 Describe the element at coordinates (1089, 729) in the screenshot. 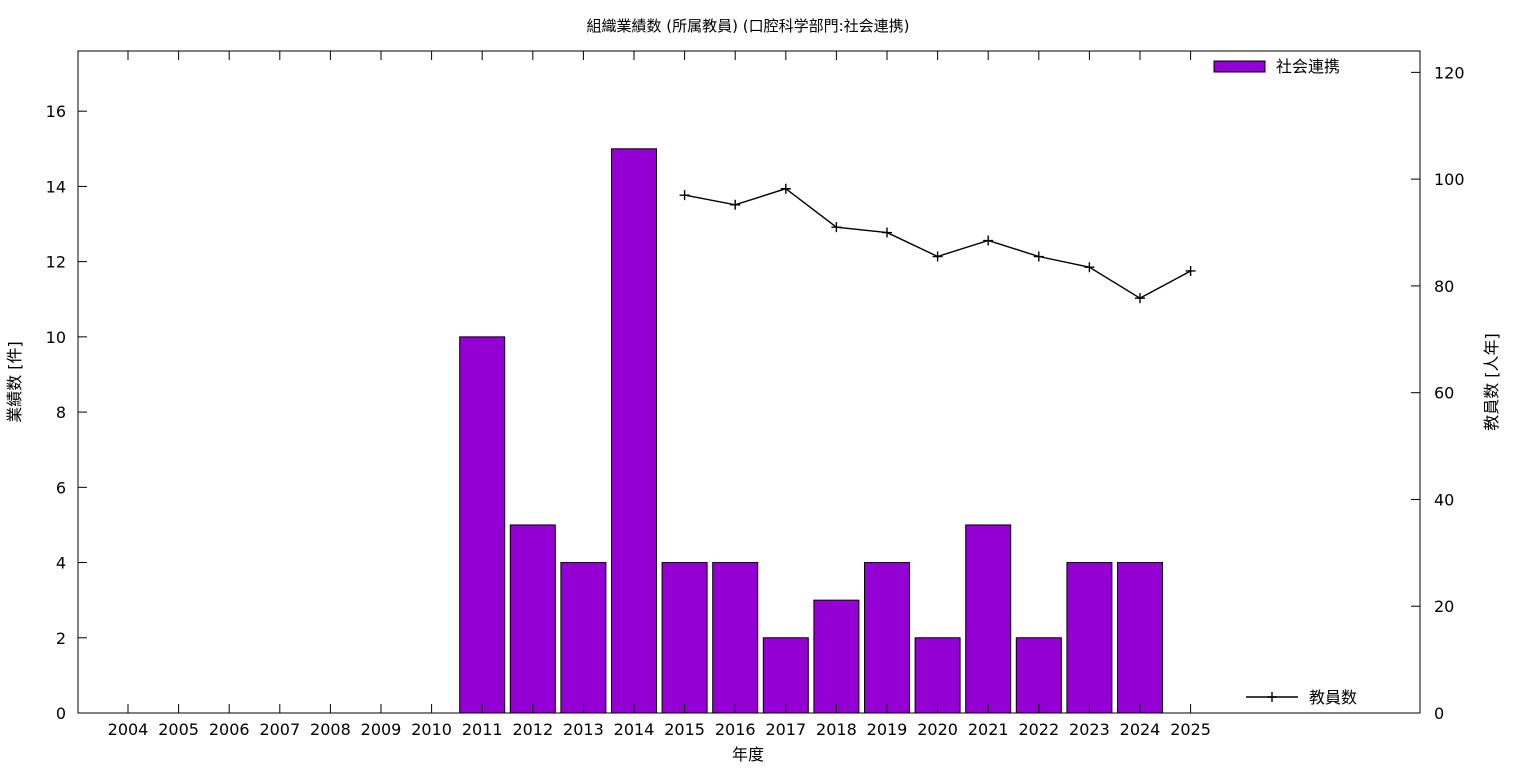

I see `x-tick-label: 2023` at that location.